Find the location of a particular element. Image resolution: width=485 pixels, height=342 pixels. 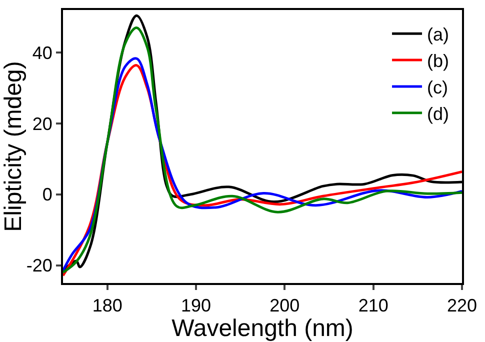

y-tick-label: -20 is located at coordinates (39, 266).